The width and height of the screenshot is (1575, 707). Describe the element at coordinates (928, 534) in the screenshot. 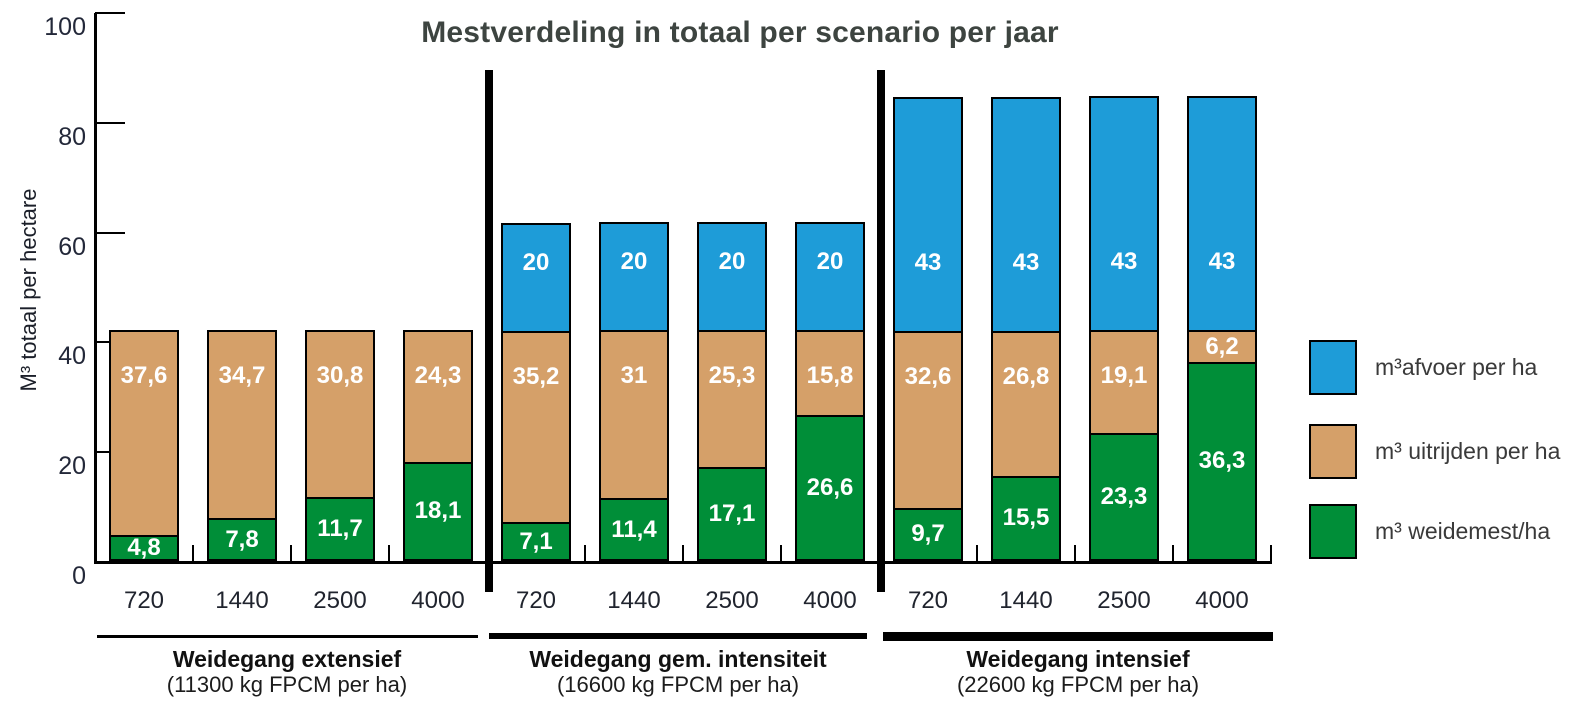

I see `bar-segment-label: 9,7` at that location.